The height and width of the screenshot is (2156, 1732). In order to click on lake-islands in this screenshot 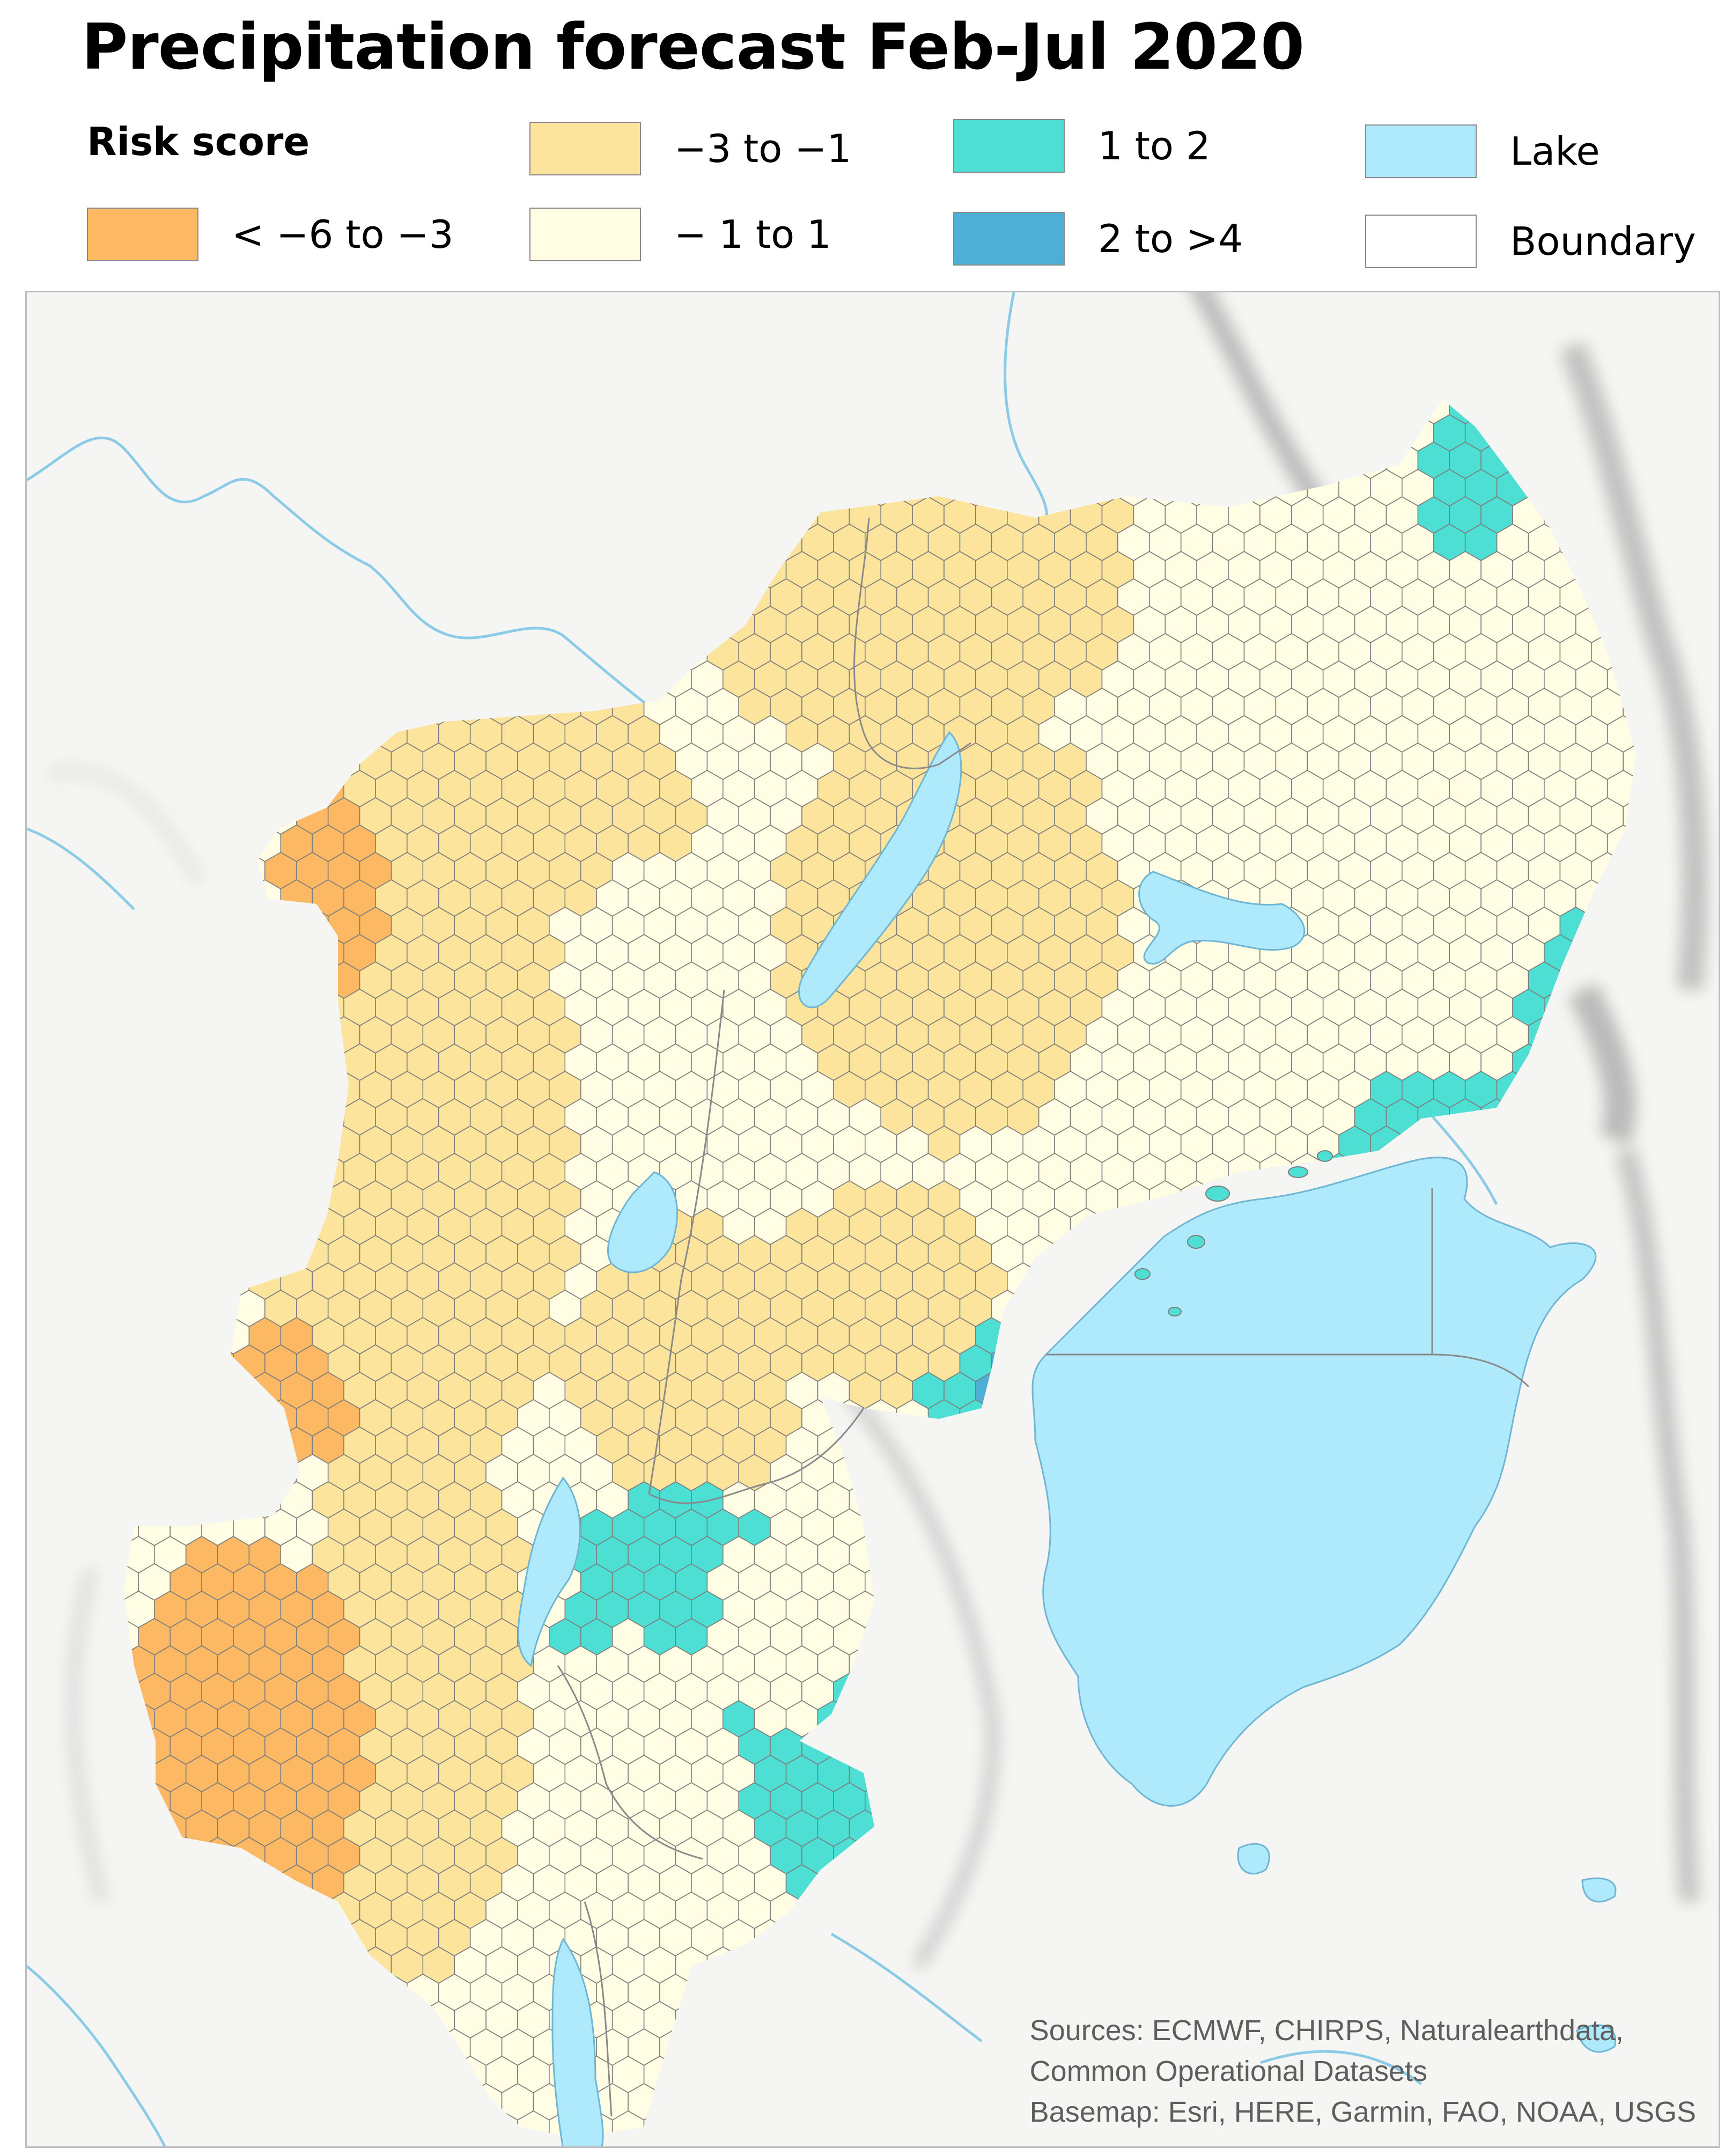, I will do `click(1233, 1233)`.